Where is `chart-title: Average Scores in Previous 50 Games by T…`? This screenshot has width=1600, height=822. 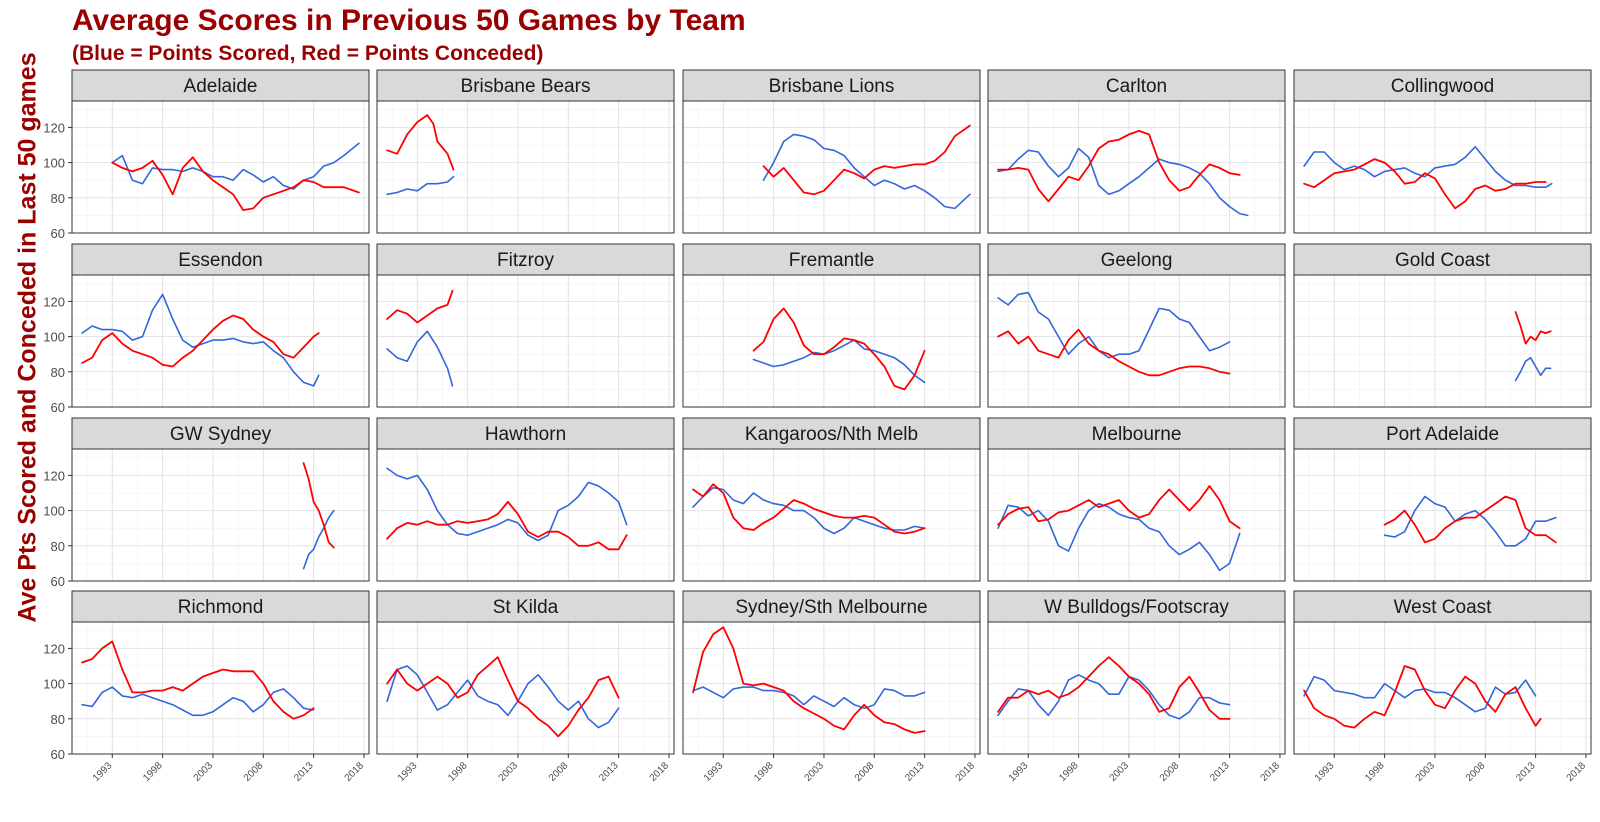 chart-title: Average Scores in Previous 50 Games by T… is located at coordinates (409, 20).